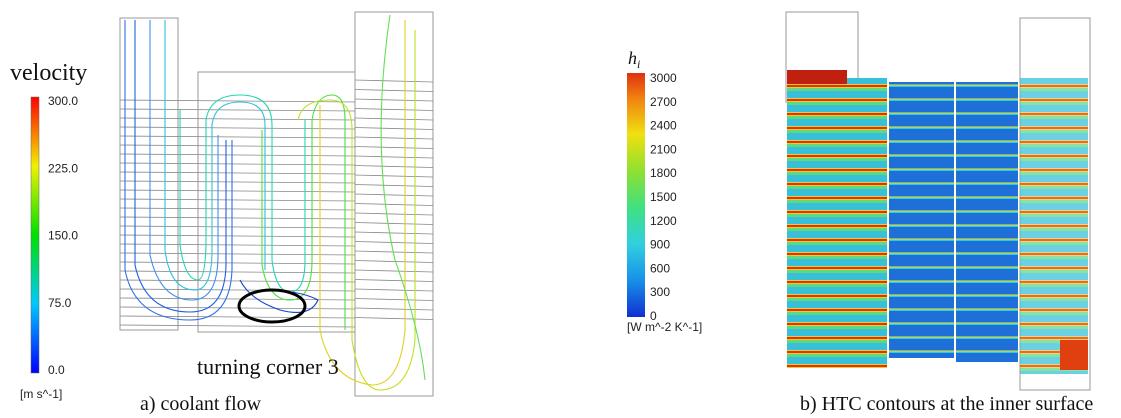  I want to click on colorbar-tick-label: 0, so click(653, 316).